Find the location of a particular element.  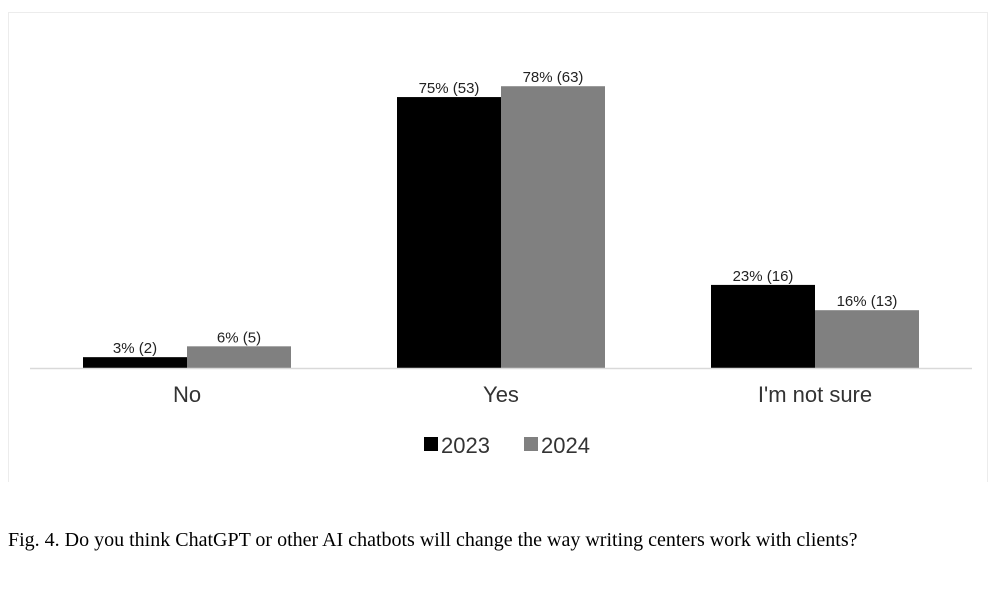

category-label-1: Yes is located at coordinates (501, 394).